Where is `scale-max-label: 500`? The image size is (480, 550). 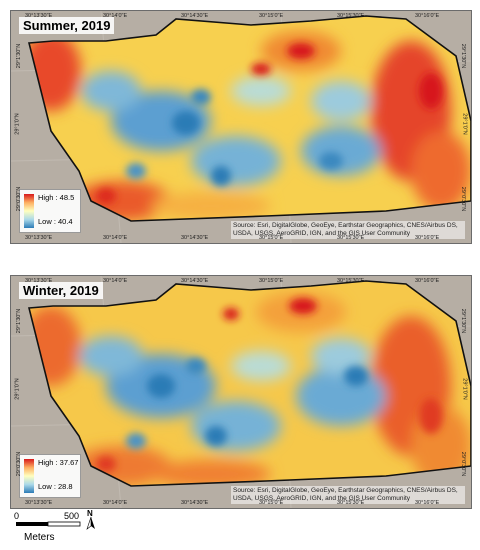
scale-max-label: 500 is located at coordinates (71, 516).